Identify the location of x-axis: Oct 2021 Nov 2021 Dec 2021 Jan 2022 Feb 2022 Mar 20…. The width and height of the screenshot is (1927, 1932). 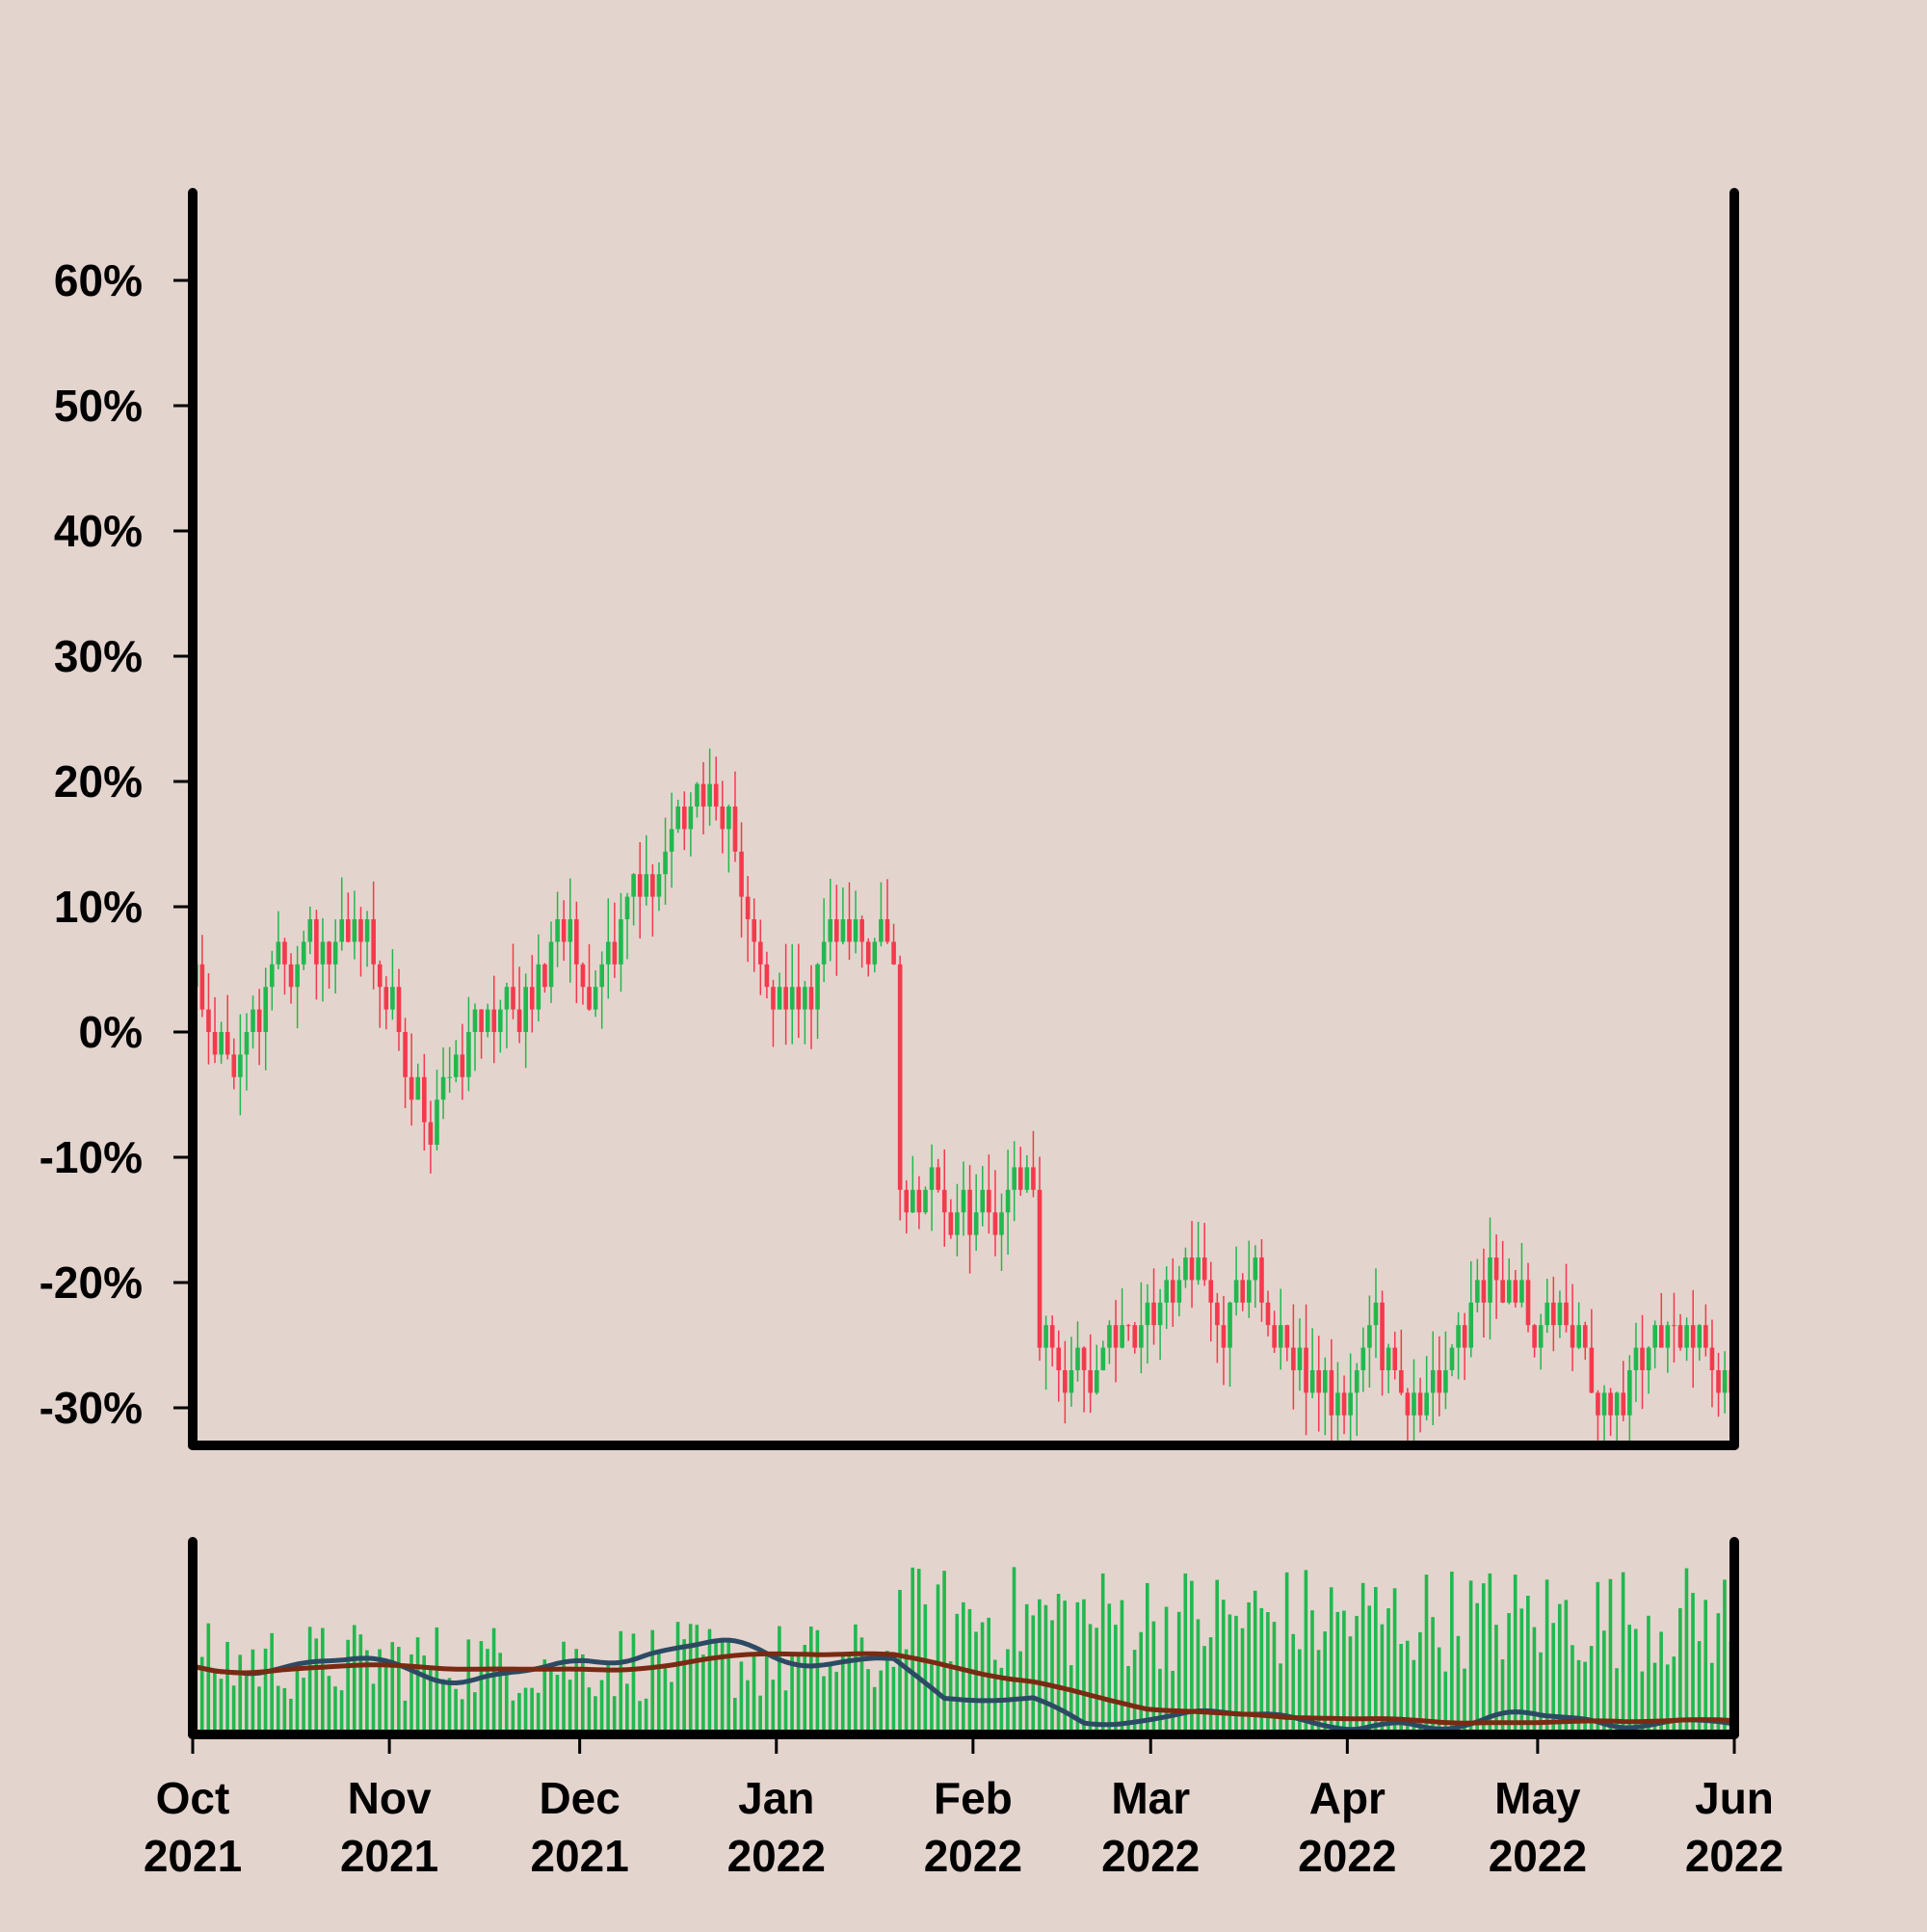
(963, 1807).